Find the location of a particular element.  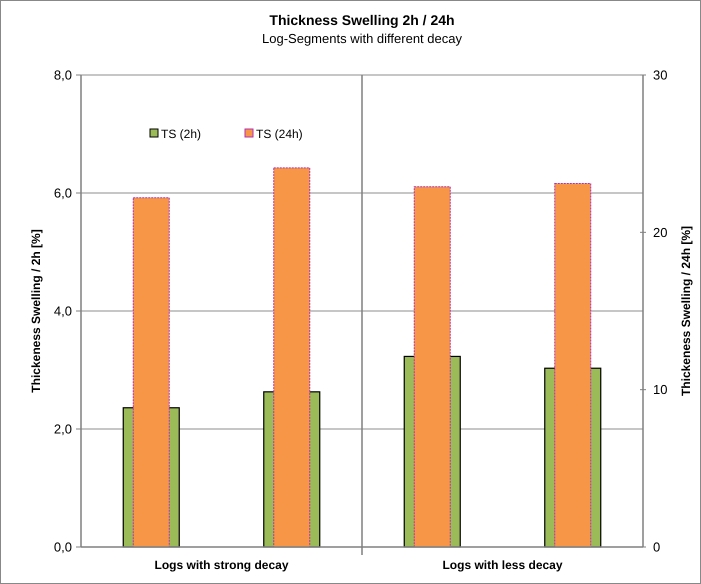

chart-subtitle: Log-Segments with different decay is located at coordinates (362, 38).